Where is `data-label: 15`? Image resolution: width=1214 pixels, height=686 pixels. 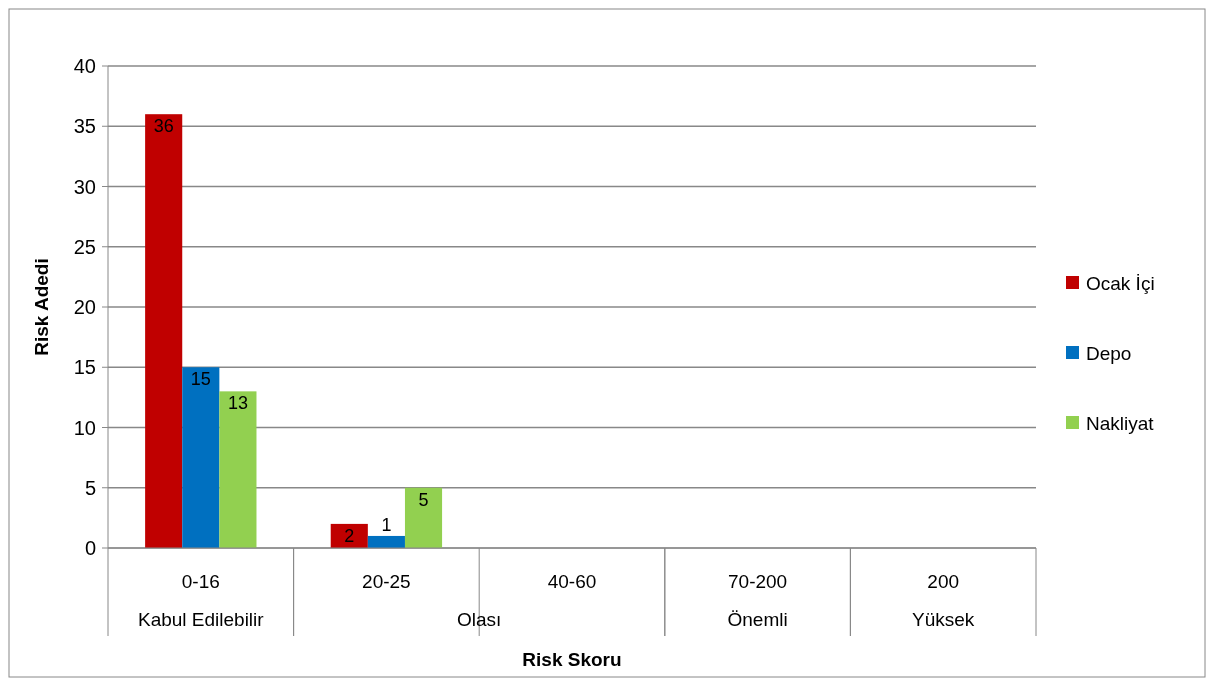 data-label: 15 is located at coordinates (200, 379).